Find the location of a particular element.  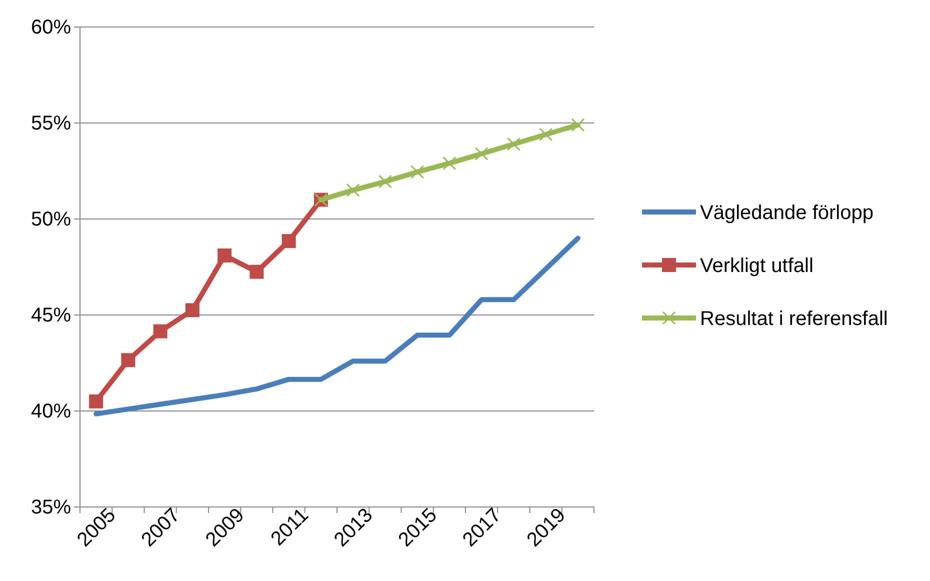

y-tick-label: 35% is located at coordinates (51, 507).